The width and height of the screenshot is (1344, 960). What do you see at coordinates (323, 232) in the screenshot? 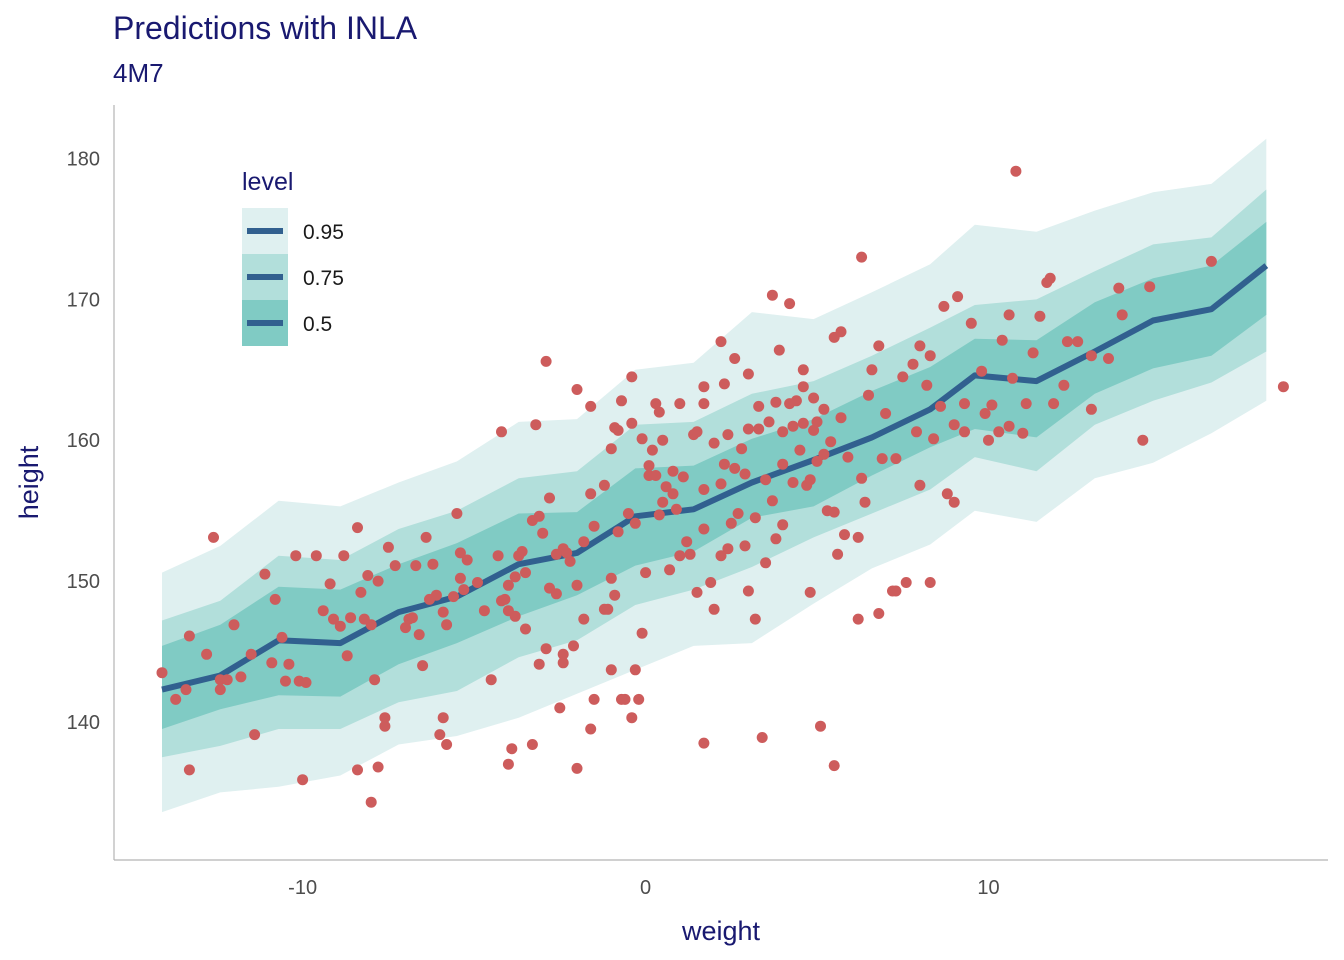
I see `legend-label: 0.95` at bounding box center [323, 232].